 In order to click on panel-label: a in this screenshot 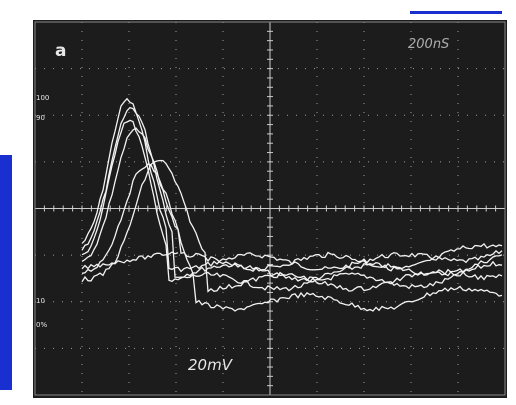, I will do `click(60, 51)`.